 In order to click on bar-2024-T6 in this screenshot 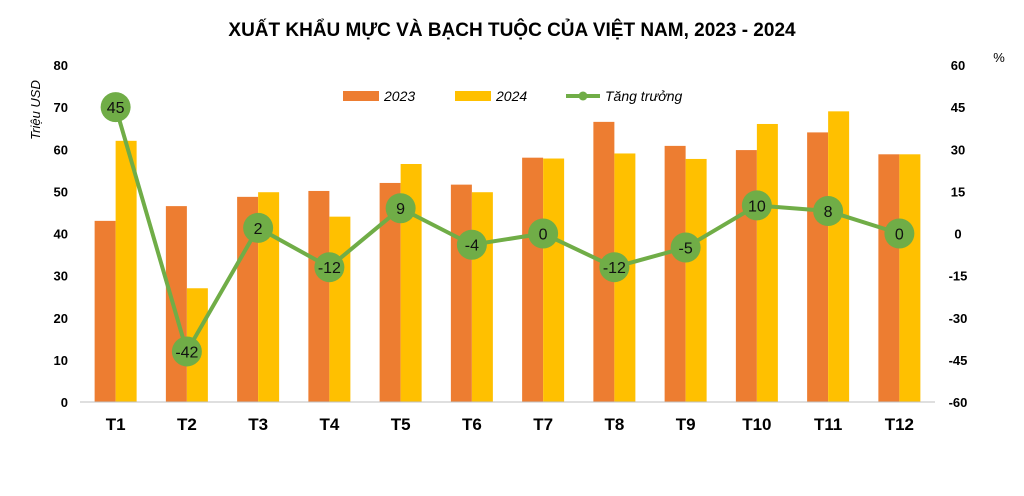, I will do `click(482, 297)`.